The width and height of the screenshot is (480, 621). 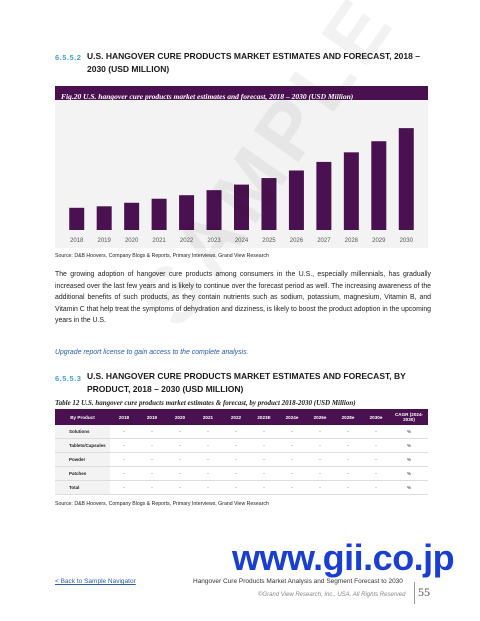 What do you see at coordinates (68, 57) in the screenshot?
I see `section-number: 6.5.5.2` at bounding box center [68, 57].